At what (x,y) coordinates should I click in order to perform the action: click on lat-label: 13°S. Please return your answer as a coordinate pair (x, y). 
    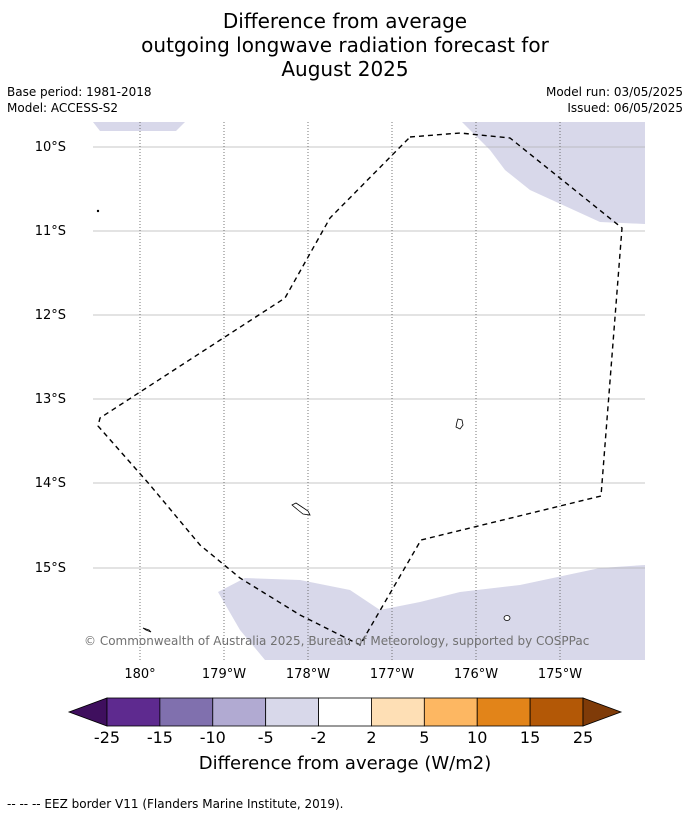
    Looking at the image, I should click on (50, 399).